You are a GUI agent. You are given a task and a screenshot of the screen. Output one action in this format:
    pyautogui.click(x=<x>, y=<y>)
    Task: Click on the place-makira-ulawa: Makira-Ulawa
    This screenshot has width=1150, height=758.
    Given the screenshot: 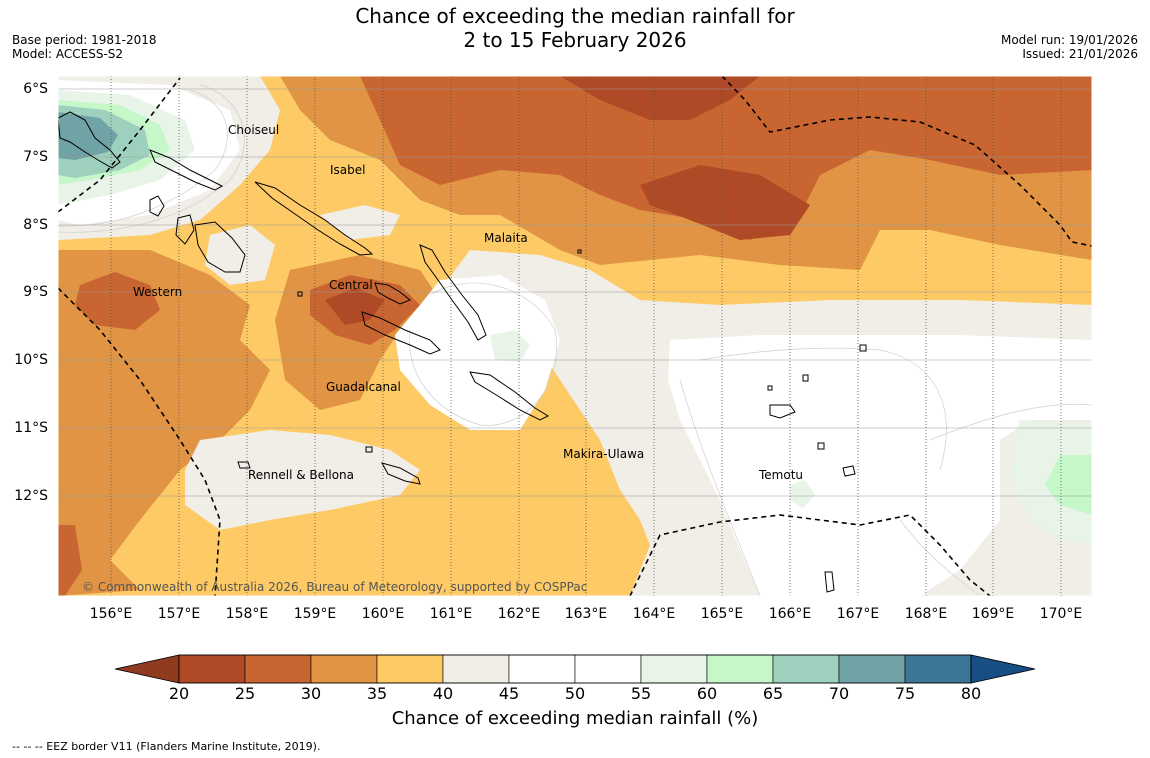 What is the action you would take?
    pyautogui.click(x=604, y=454)
    